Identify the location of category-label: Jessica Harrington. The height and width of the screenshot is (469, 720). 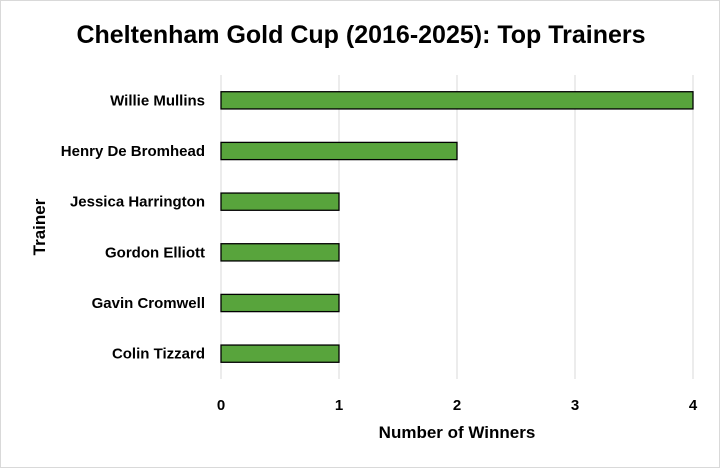
(137, 202).